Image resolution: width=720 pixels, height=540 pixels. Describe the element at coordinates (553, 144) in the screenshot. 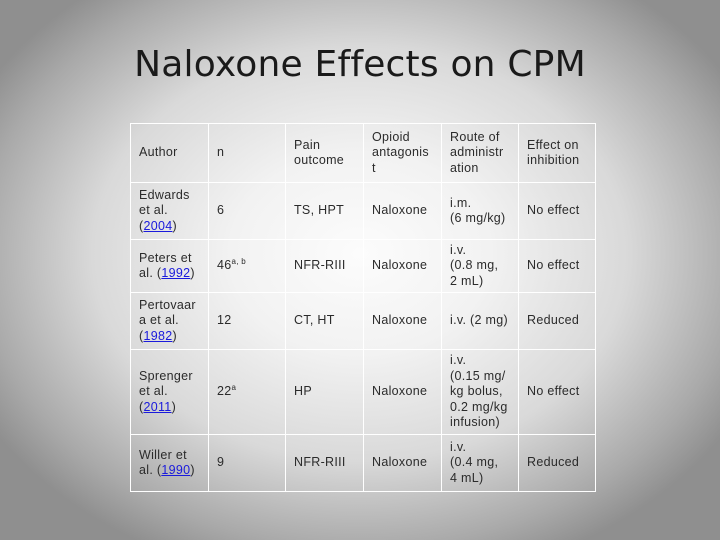

I see `header-effect-line: Effect on` at that location.